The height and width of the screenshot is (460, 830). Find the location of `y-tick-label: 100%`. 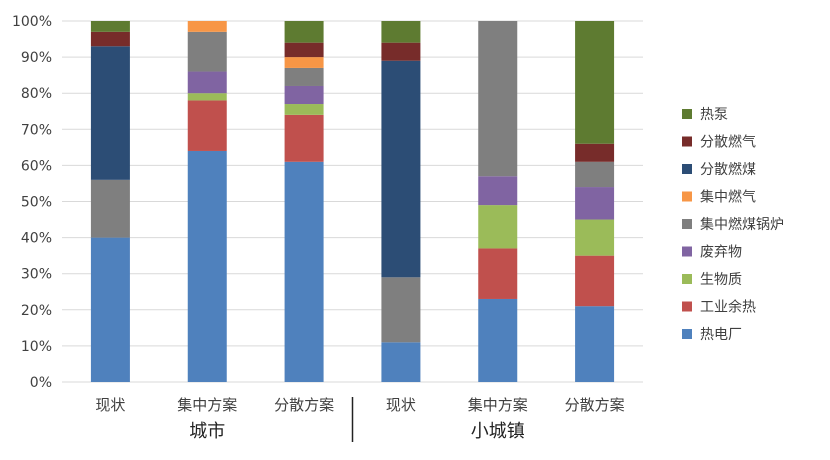

y-tick-label: 100% is located at coordinates (32, 22).